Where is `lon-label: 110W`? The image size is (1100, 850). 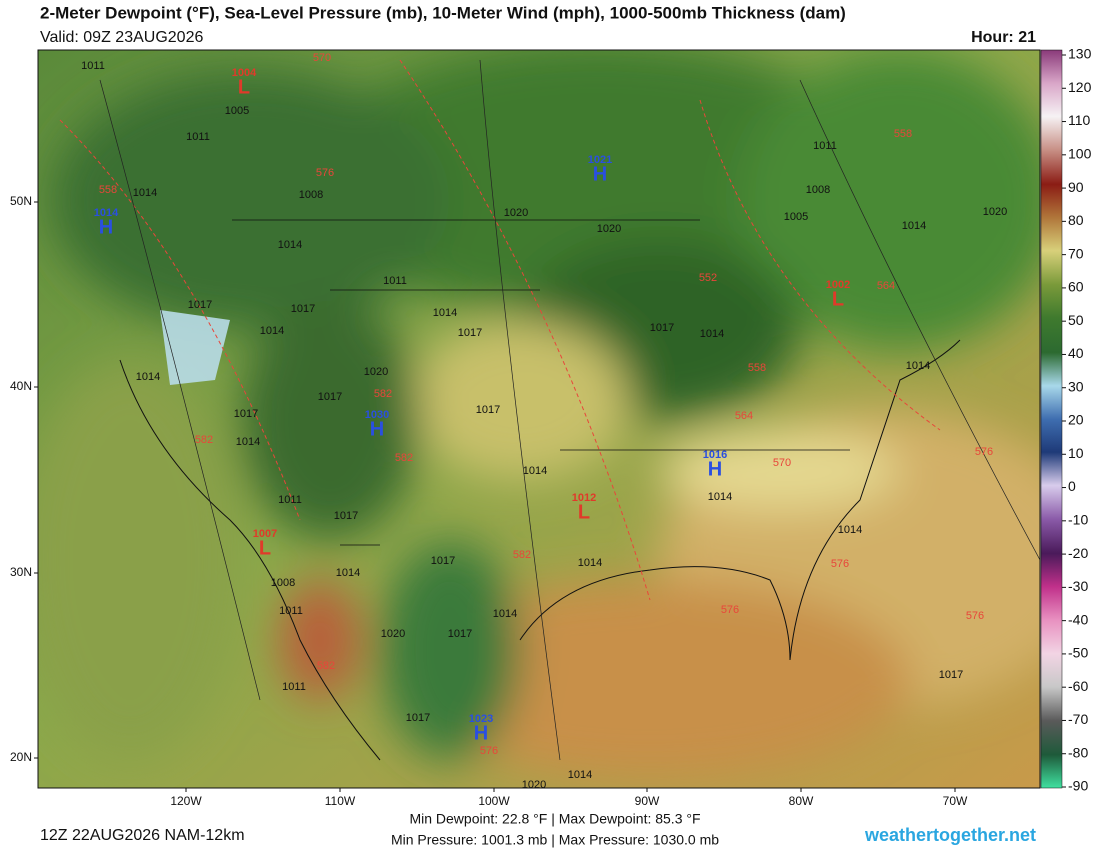 lon-label: 110W is located at coordinates (340, 801).